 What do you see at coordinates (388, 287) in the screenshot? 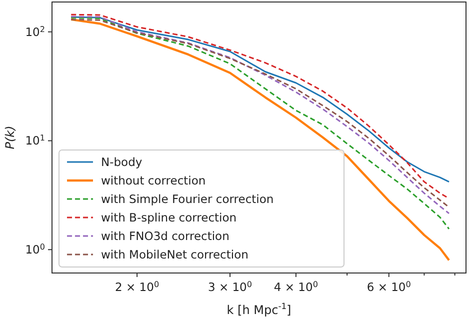
I see `x-tick-label: 6 × 10$^{0}$` at bounding box center [388, 287].